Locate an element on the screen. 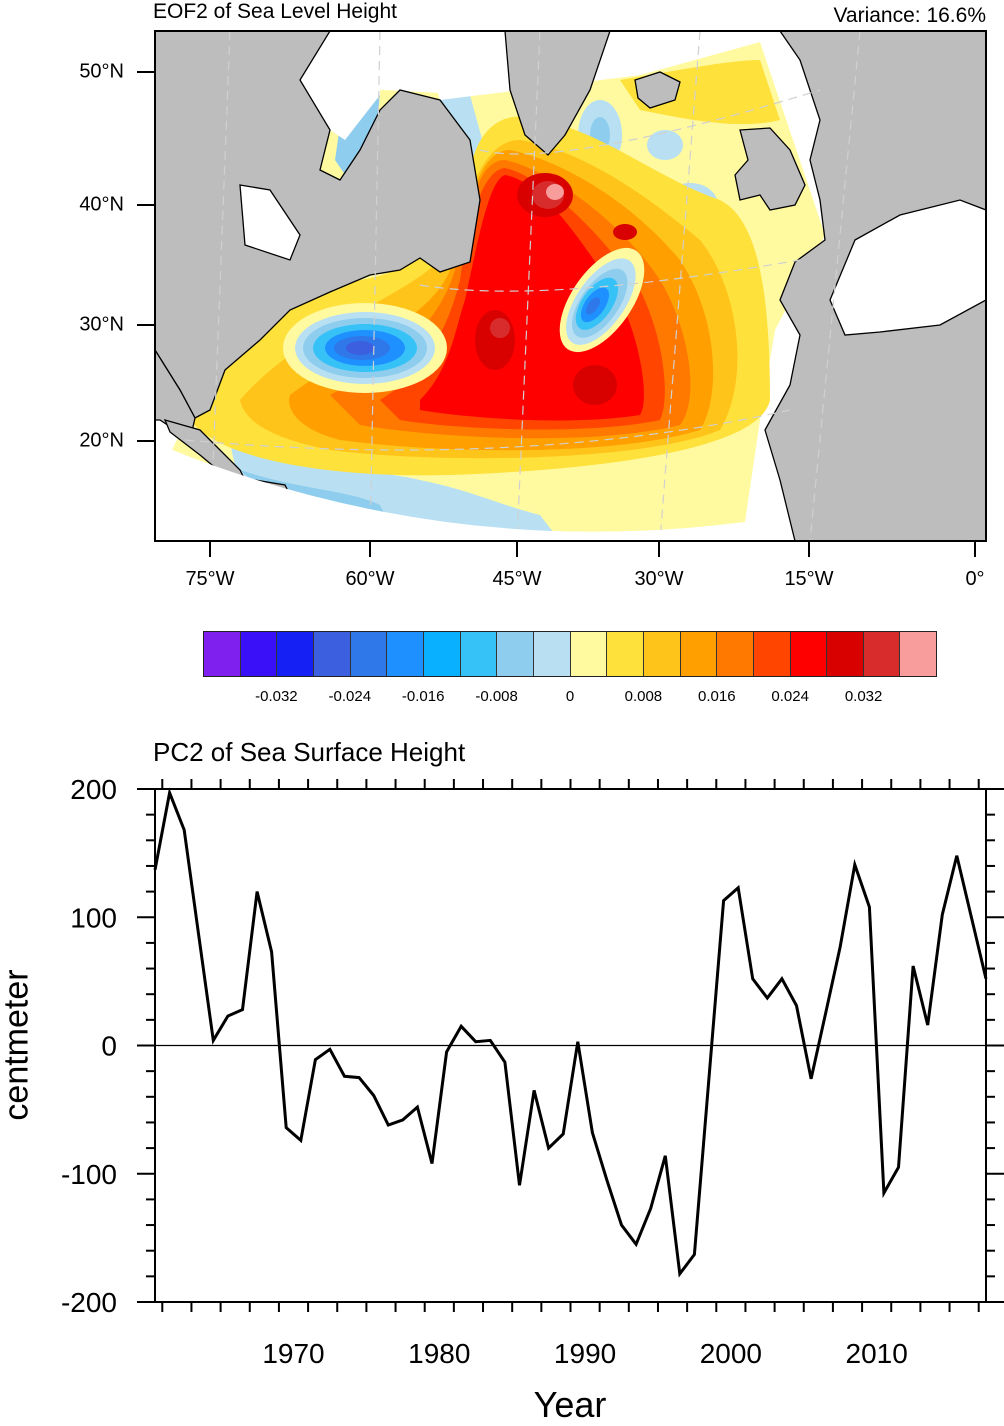 Image resolution: width=1004 pixels, height=1426 pixels. y-tick-label: 200 is located at coordinates (93, 789).